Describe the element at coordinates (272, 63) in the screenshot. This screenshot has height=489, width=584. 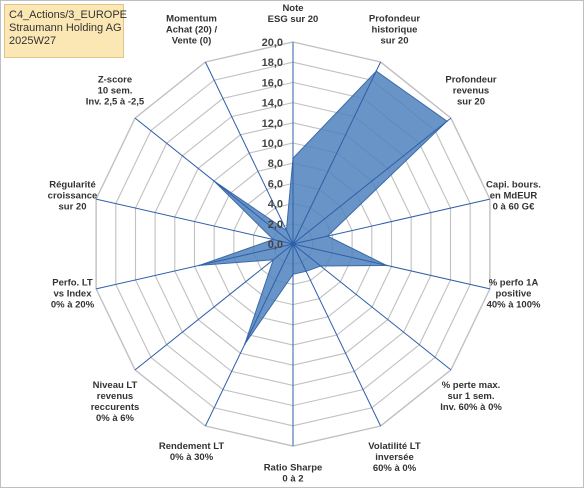
I see `tick-label-9: 18,0` at that location.